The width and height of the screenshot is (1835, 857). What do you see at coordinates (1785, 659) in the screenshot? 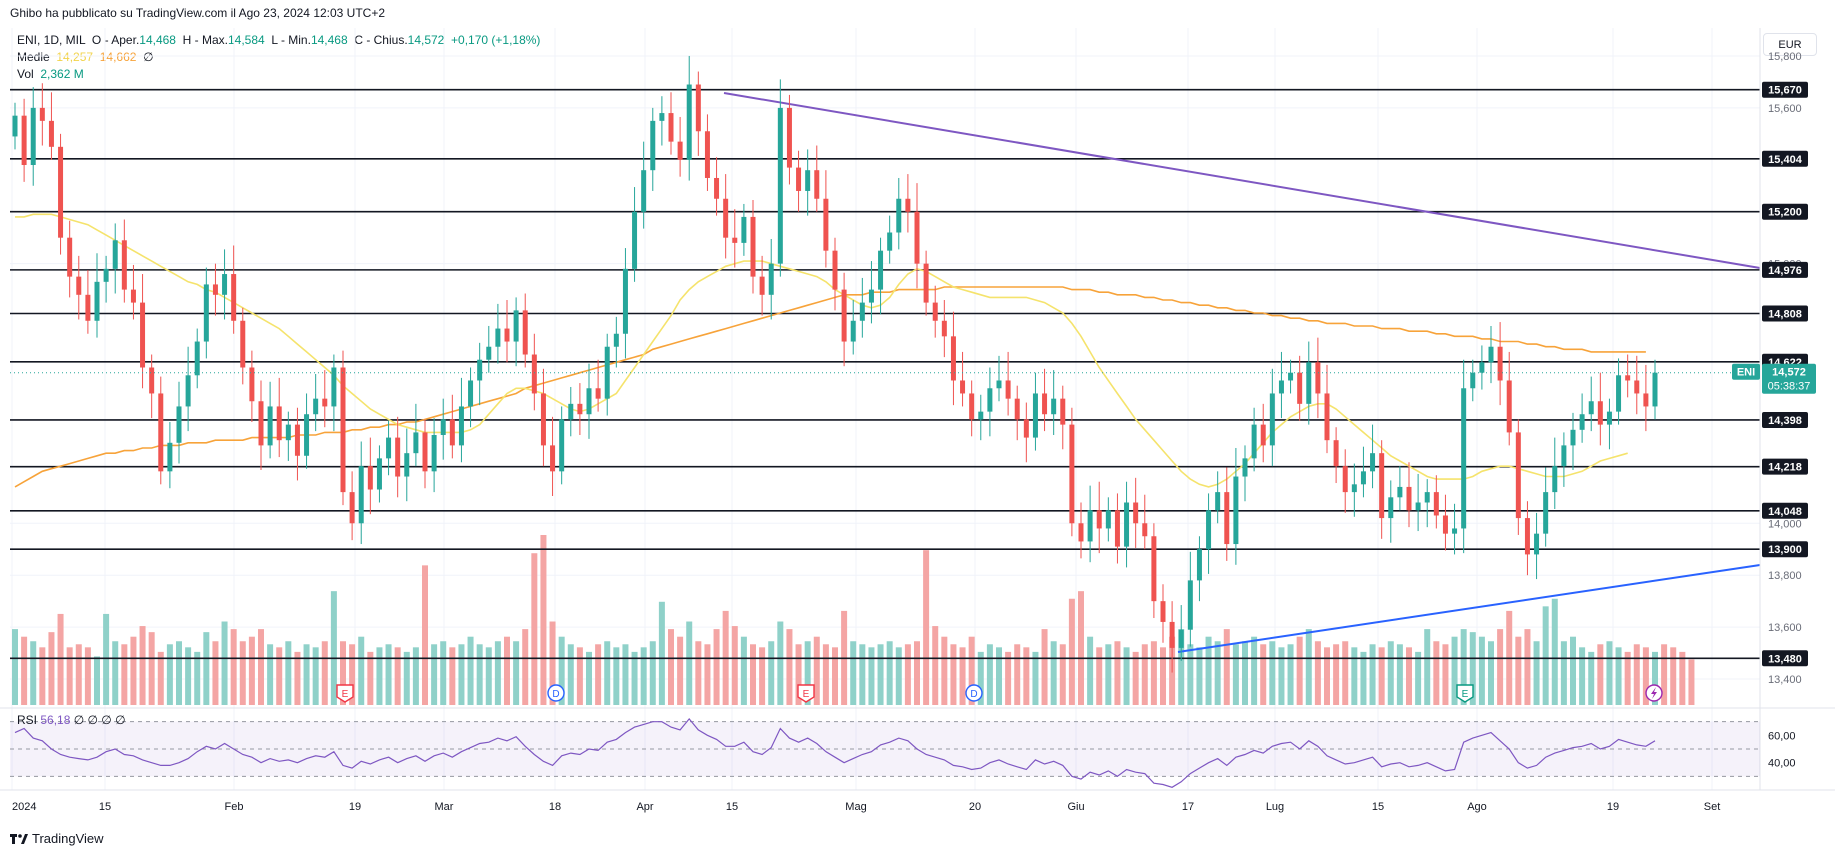
I see `level-label: 13,480` at bounding box center [1785, 659].